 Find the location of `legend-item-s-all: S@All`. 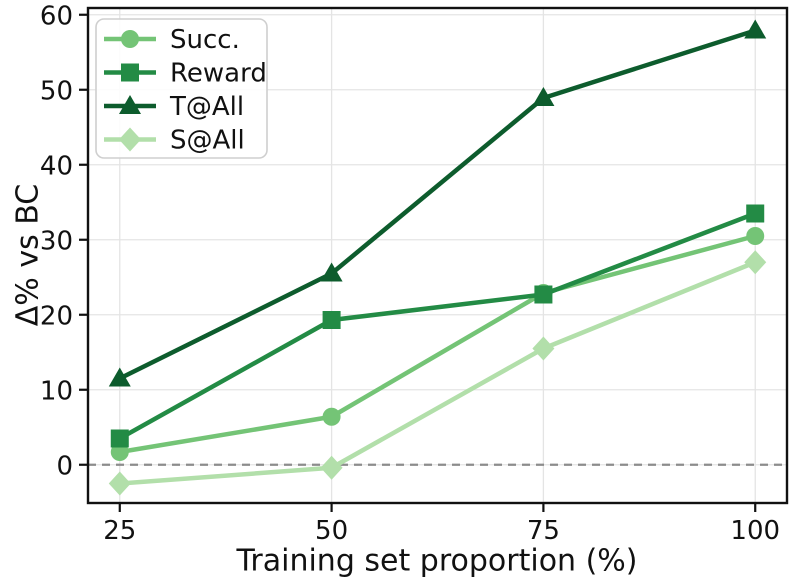

legend-item-s-all: S@All is located at coordinates (174, 141).